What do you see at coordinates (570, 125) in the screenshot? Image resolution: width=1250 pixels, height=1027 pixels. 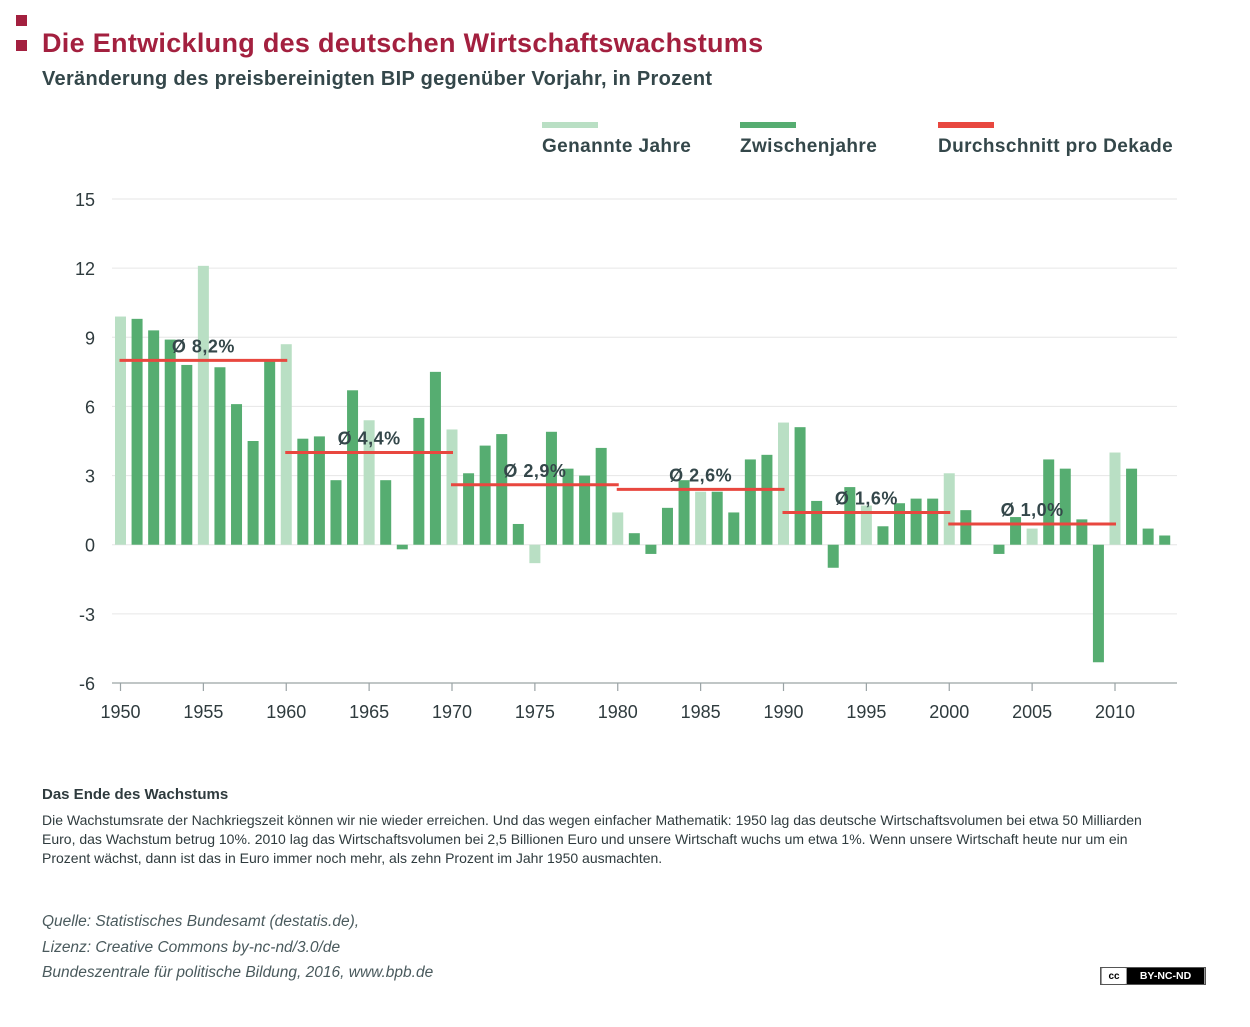 I see `legend-swatch-named-years` at bounding box center [570, 125].